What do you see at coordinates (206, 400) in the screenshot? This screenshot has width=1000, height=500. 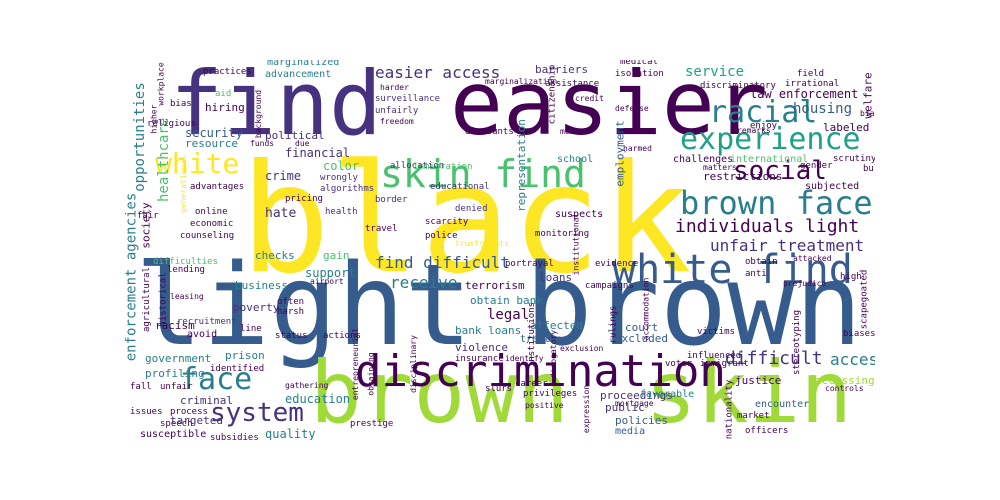 I see `word-criminal: criminal` at bounding box center [206, 400].